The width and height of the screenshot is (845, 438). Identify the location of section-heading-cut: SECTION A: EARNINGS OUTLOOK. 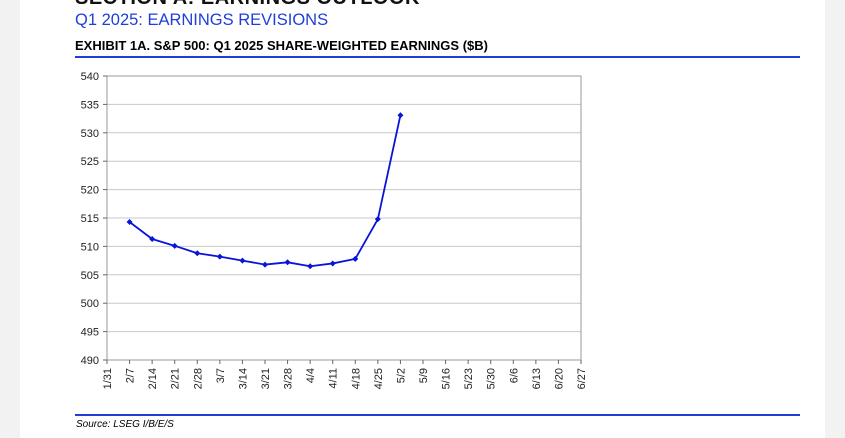
(247, 5).